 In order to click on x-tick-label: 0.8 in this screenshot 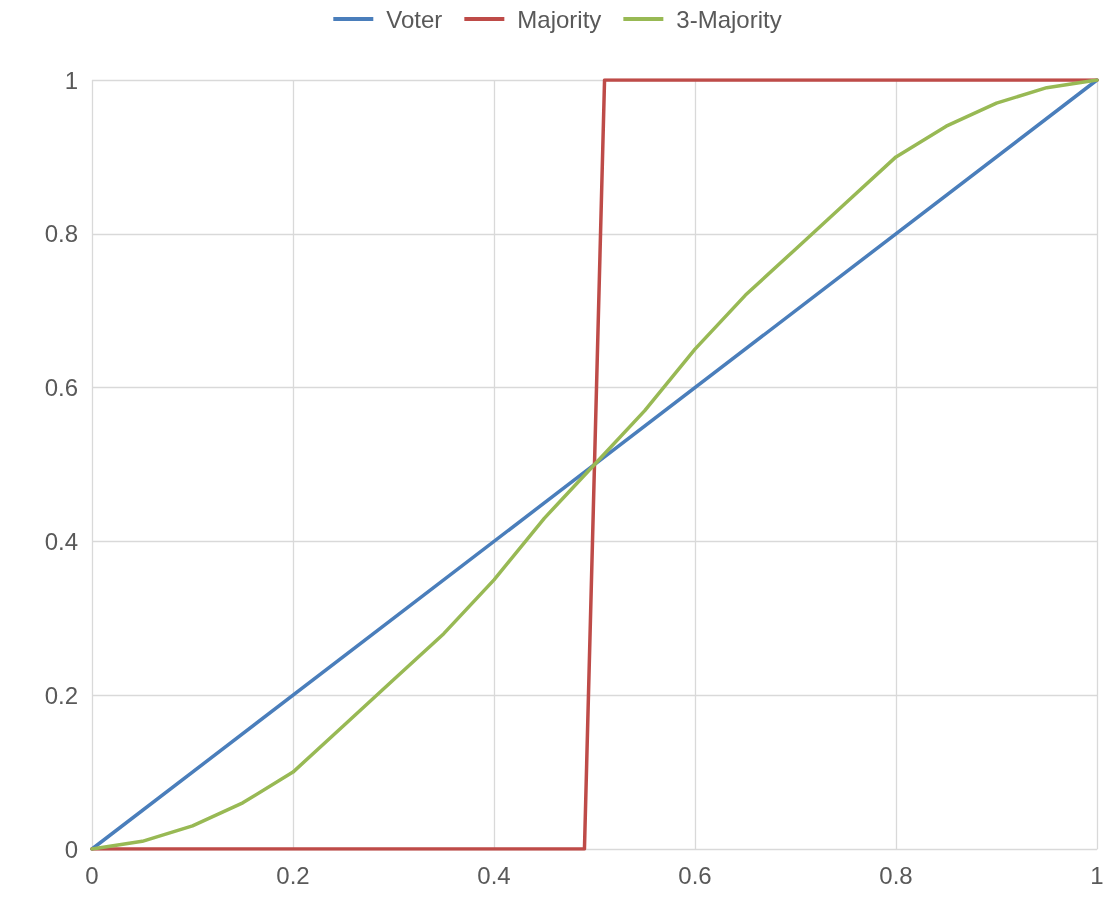, I will do `click(896, 875)`.